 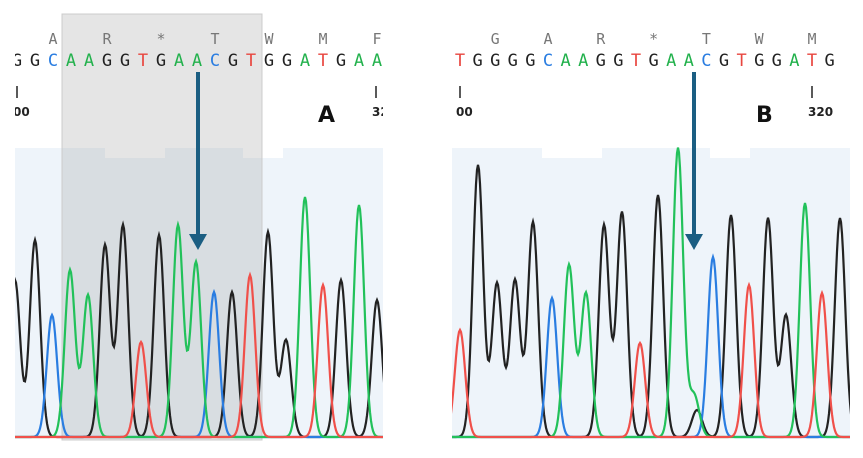 I want to click on panel-label: B, so click(x=764, y=115).